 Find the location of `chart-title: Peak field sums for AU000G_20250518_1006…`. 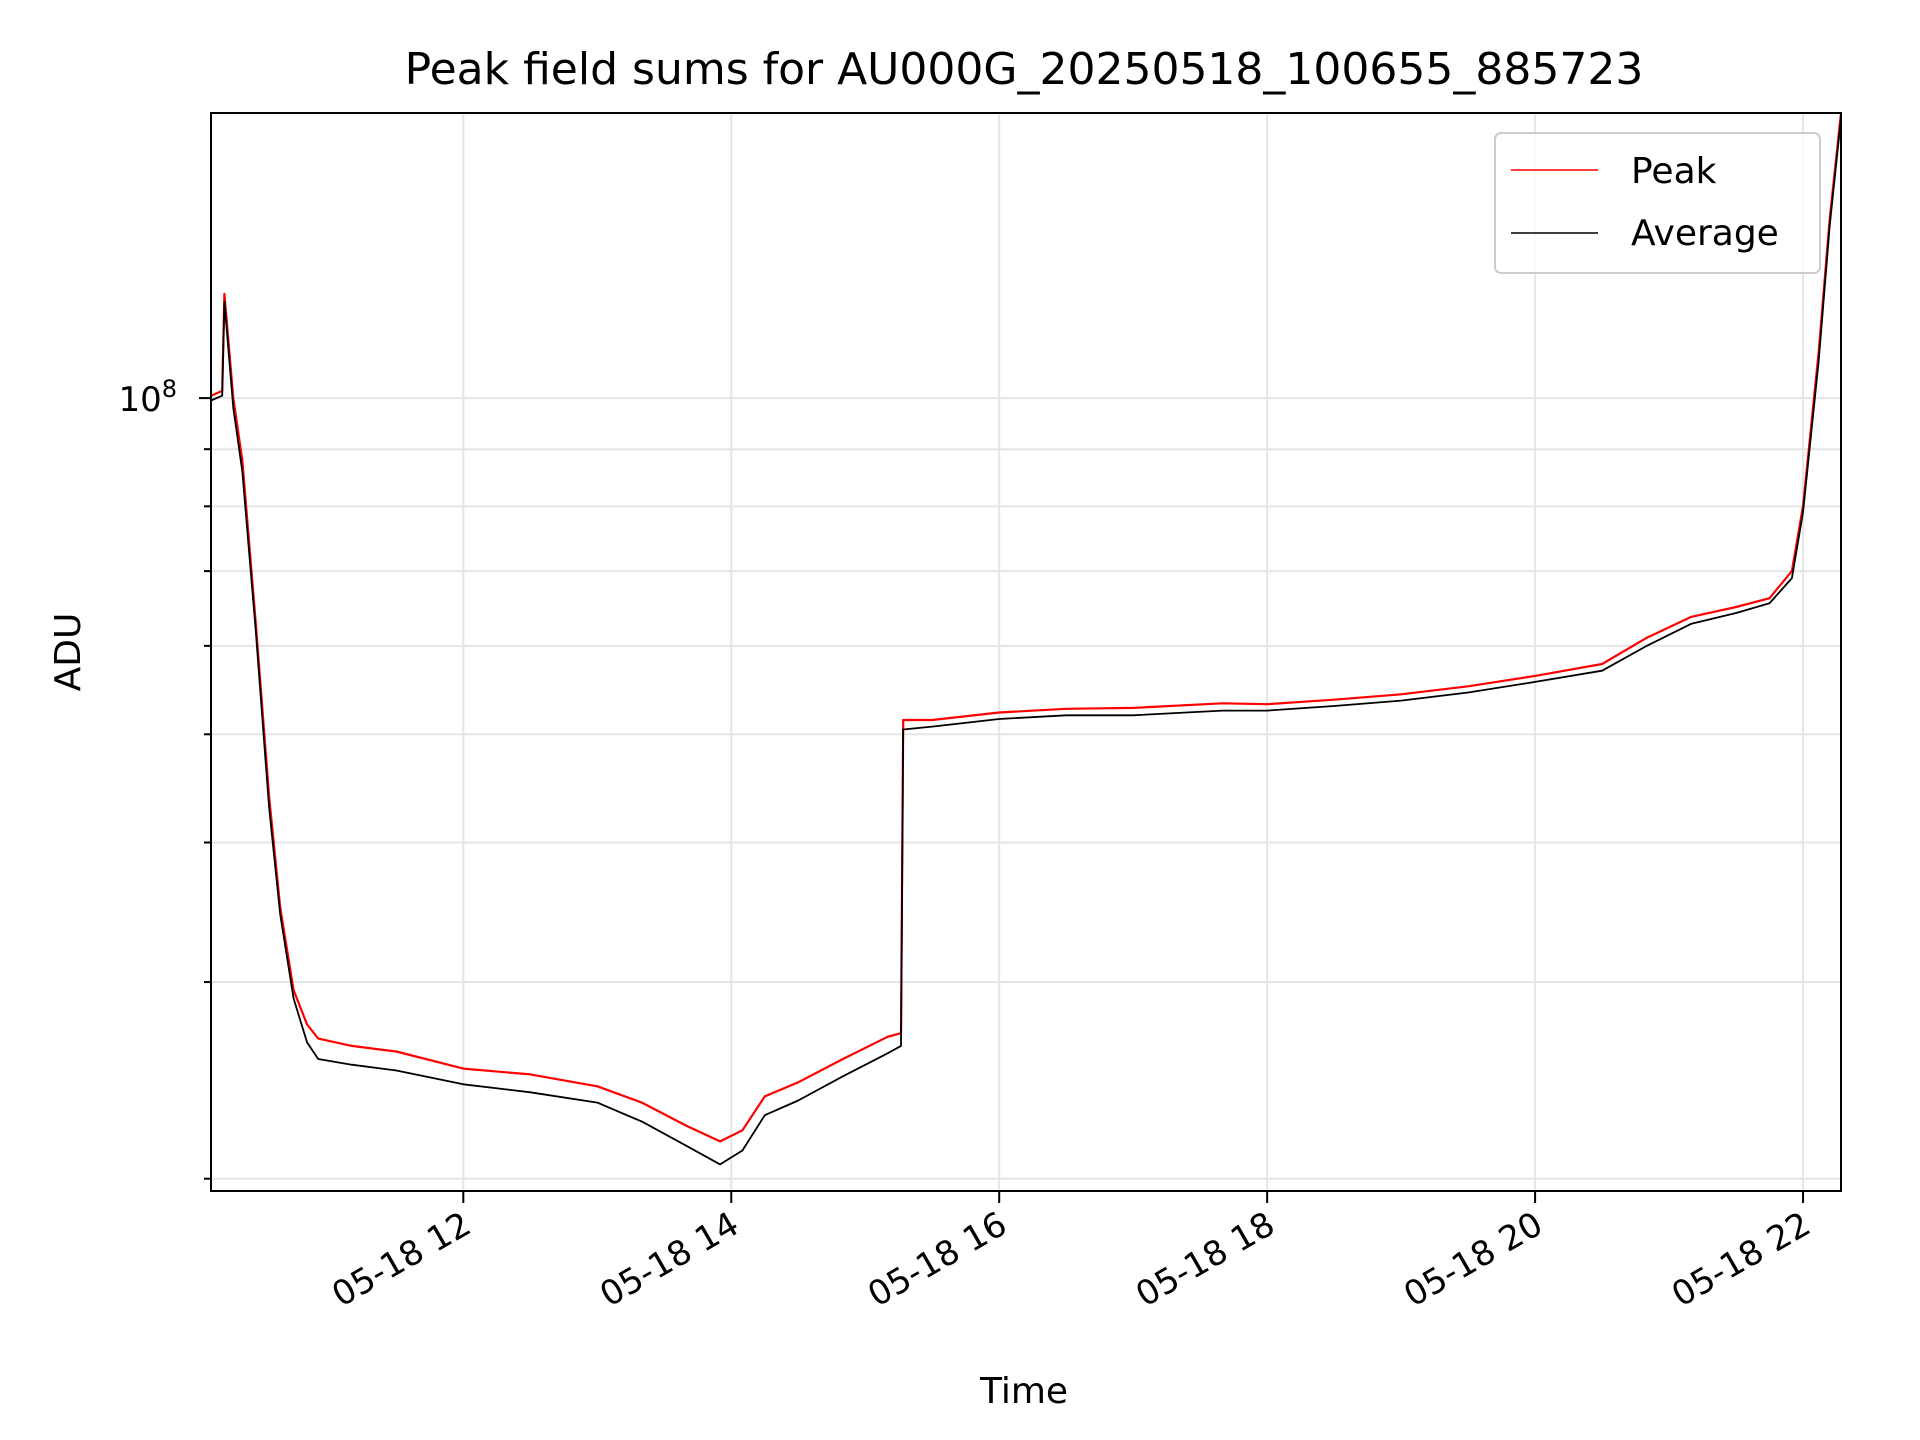

chart-title: Peak field sums for AU000G_20250518_1006… is located at coordinates (1024, 69).